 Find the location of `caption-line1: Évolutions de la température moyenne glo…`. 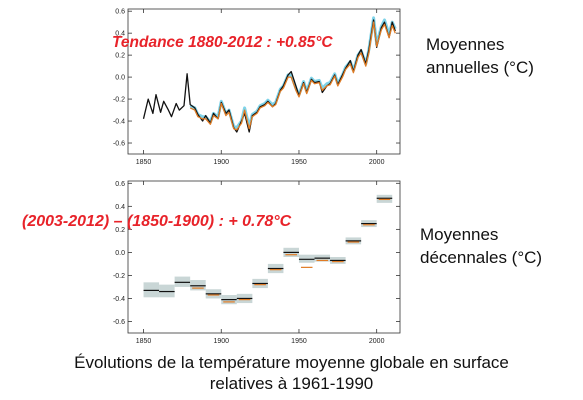

caption-line1: Évolutions de la température moyenne glo… is located at coordinates (291, 362).